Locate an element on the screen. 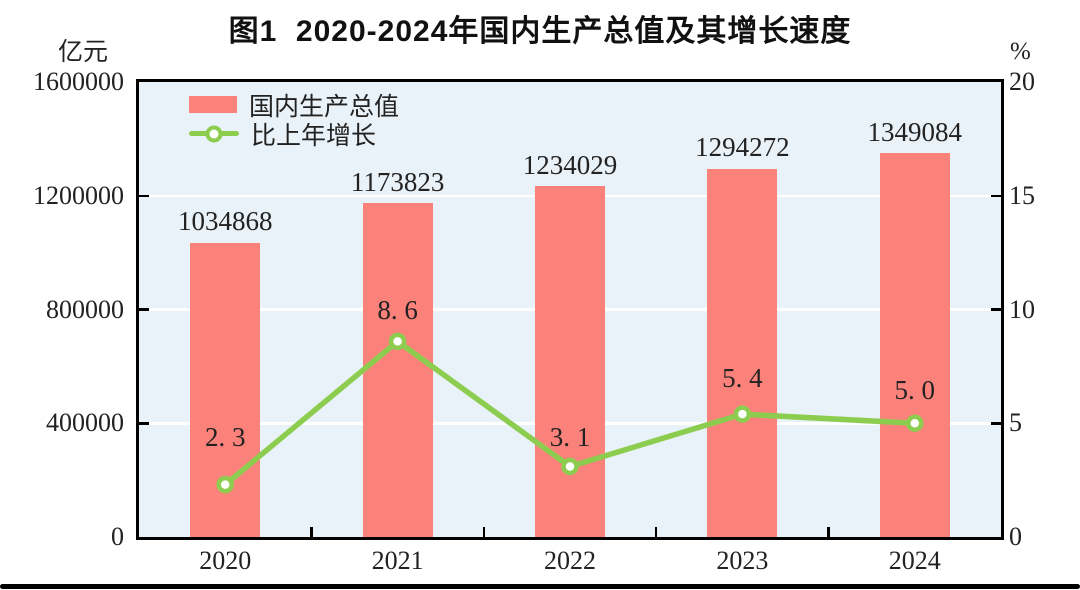 The width and height of the screenshot is (1080, 590). gdp-legend-swatch is located at coordinates (213, 104).